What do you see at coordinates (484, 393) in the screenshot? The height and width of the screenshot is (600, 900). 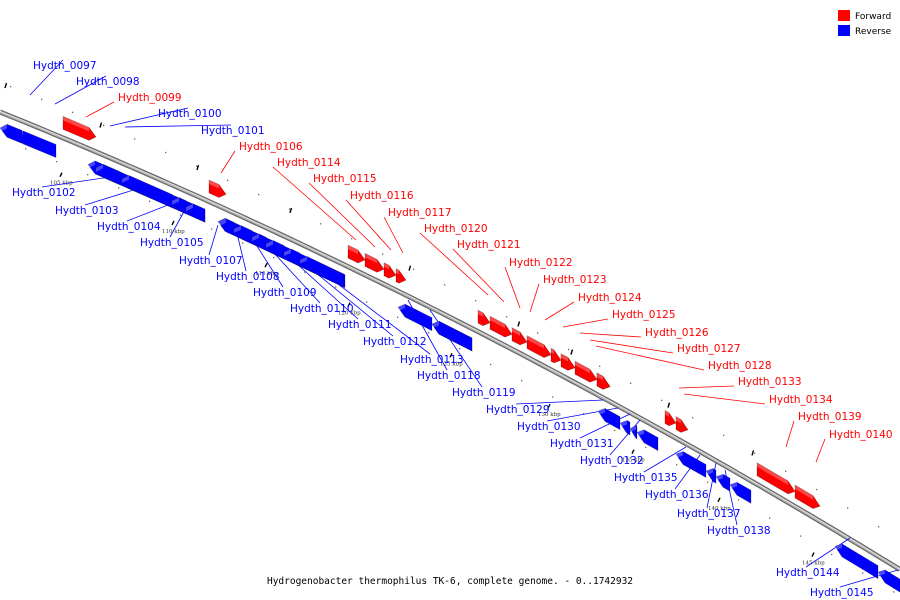 I see `gene-label-hydth-0119: Hydth_0119` at bounding box center [484, 393].